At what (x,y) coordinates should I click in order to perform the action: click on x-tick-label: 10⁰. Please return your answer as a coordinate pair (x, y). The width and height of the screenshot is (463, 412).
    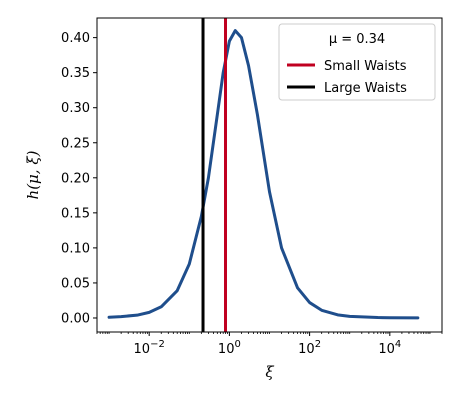
    Looking at the image, I should click on (229, 348).